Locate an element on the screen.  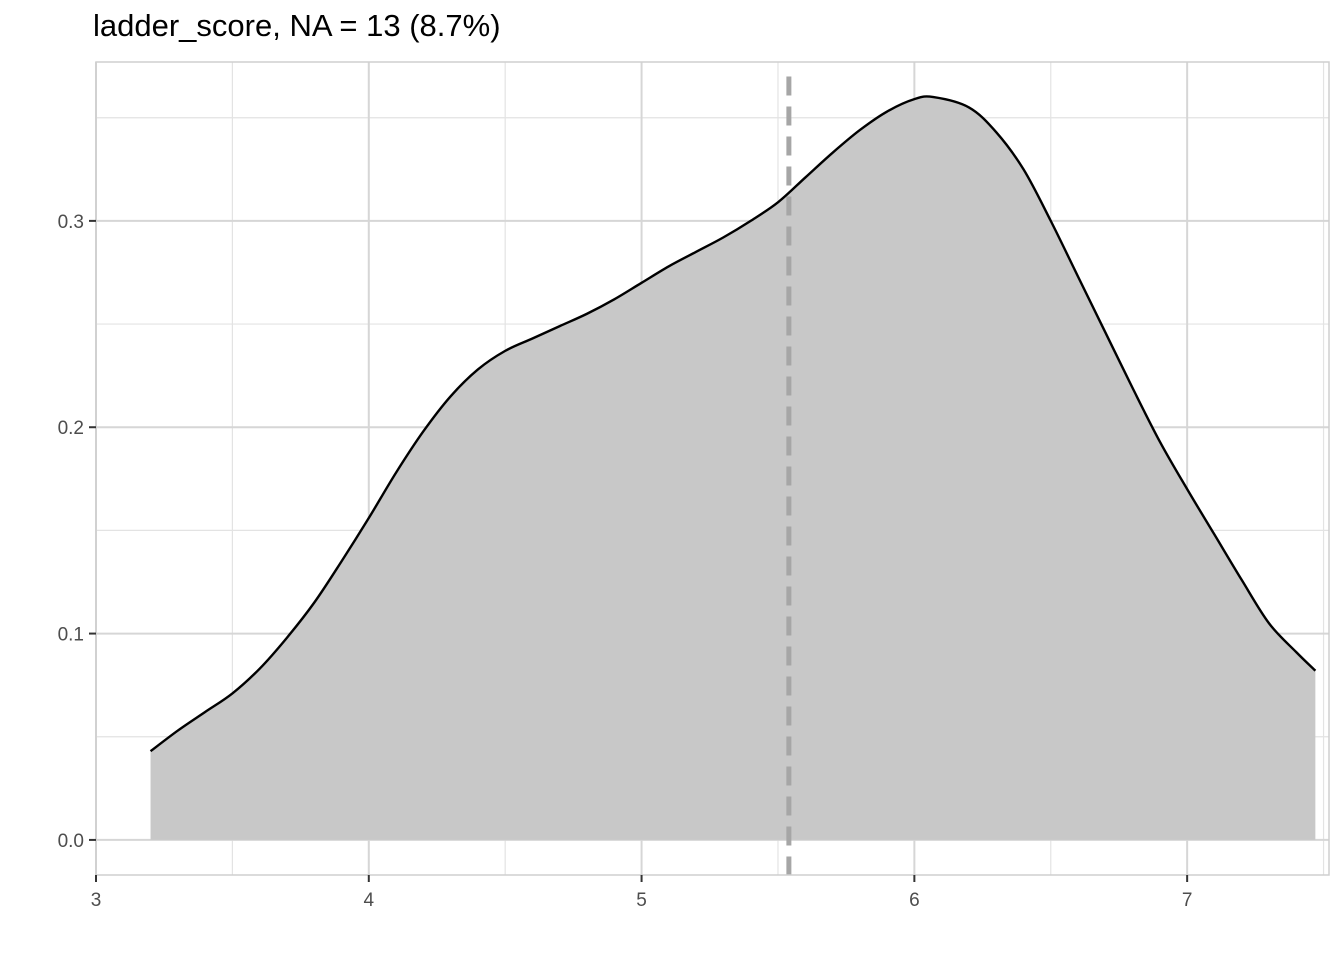
x-tick-label: 3 is located at coordinates (96, 900).